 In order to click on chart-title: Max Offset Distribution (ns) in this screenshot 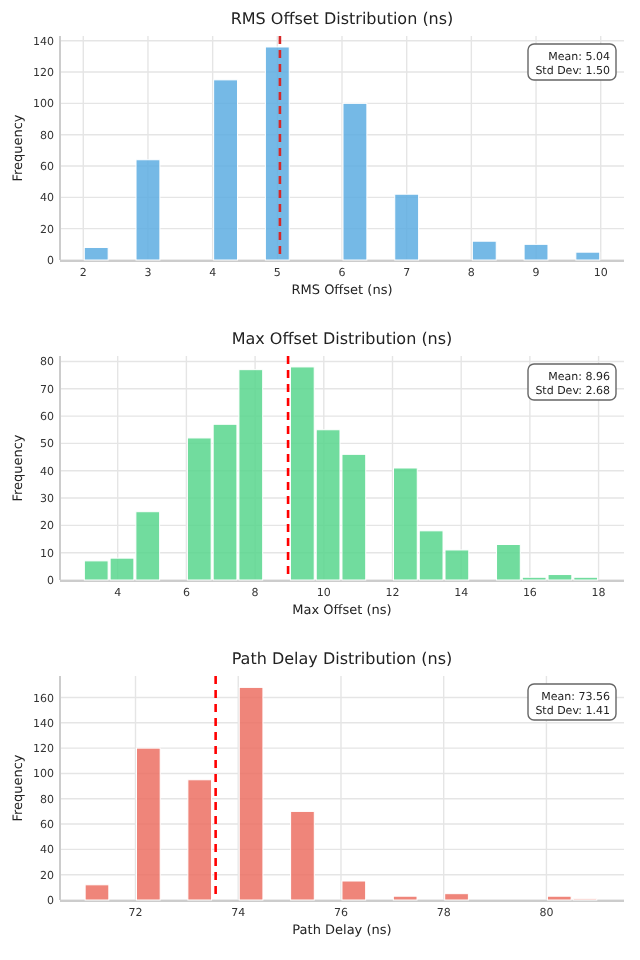, I will do `click(342, 339)`.